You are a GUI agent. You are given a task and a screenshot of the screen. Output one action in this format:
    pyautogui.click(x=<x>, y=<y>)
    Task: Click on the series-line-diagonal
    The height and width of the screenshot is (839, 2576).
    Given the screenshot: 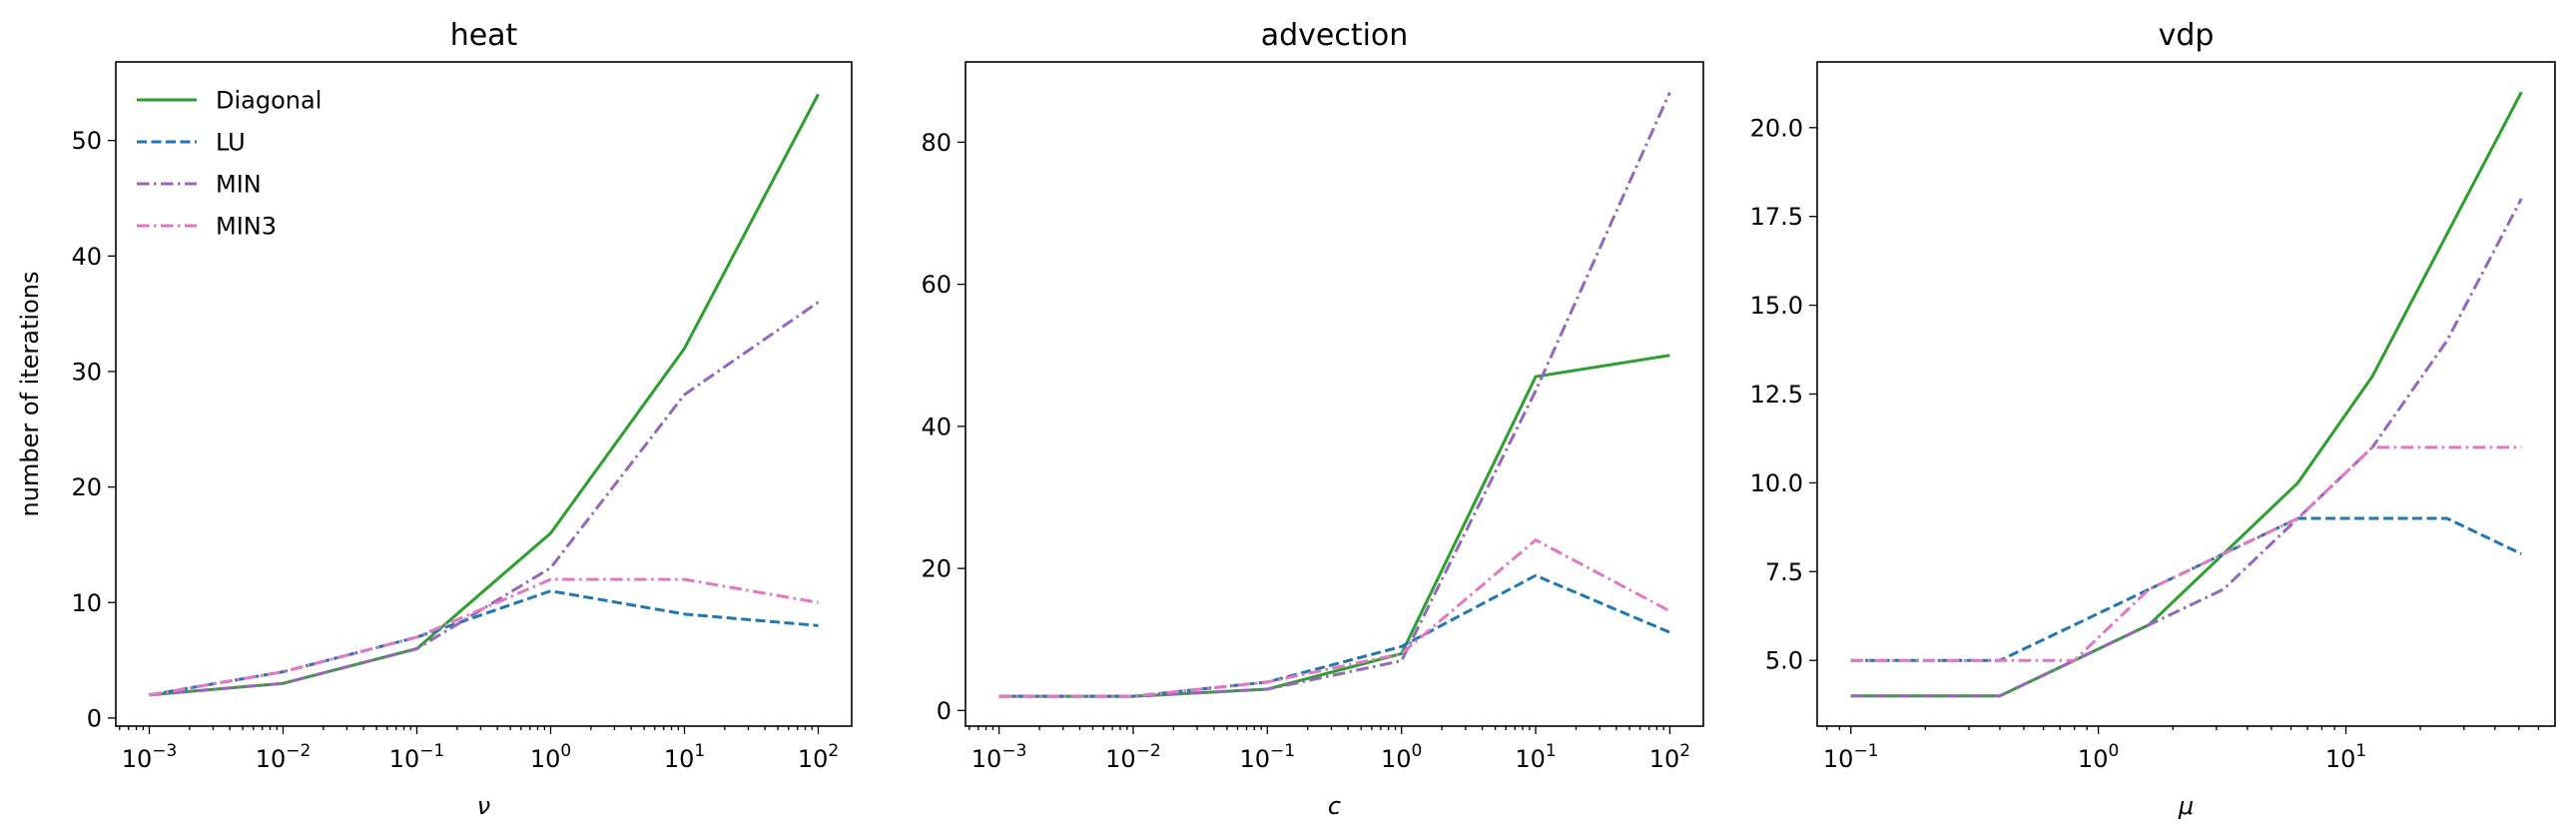 What is the action you would take?
    pyautogui.click(x=1334, y=526)
    